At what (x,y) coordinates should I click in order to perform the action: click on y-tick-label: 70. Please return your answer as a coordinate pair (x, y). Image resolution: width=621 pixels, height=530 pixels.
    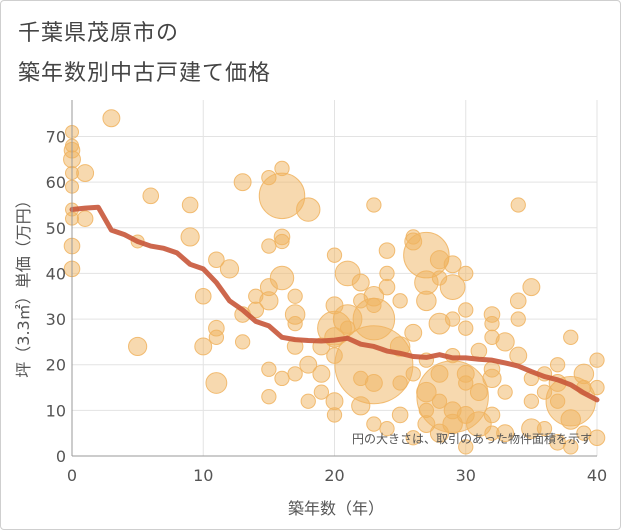
    Looking at the image, I should click on (56, 137).